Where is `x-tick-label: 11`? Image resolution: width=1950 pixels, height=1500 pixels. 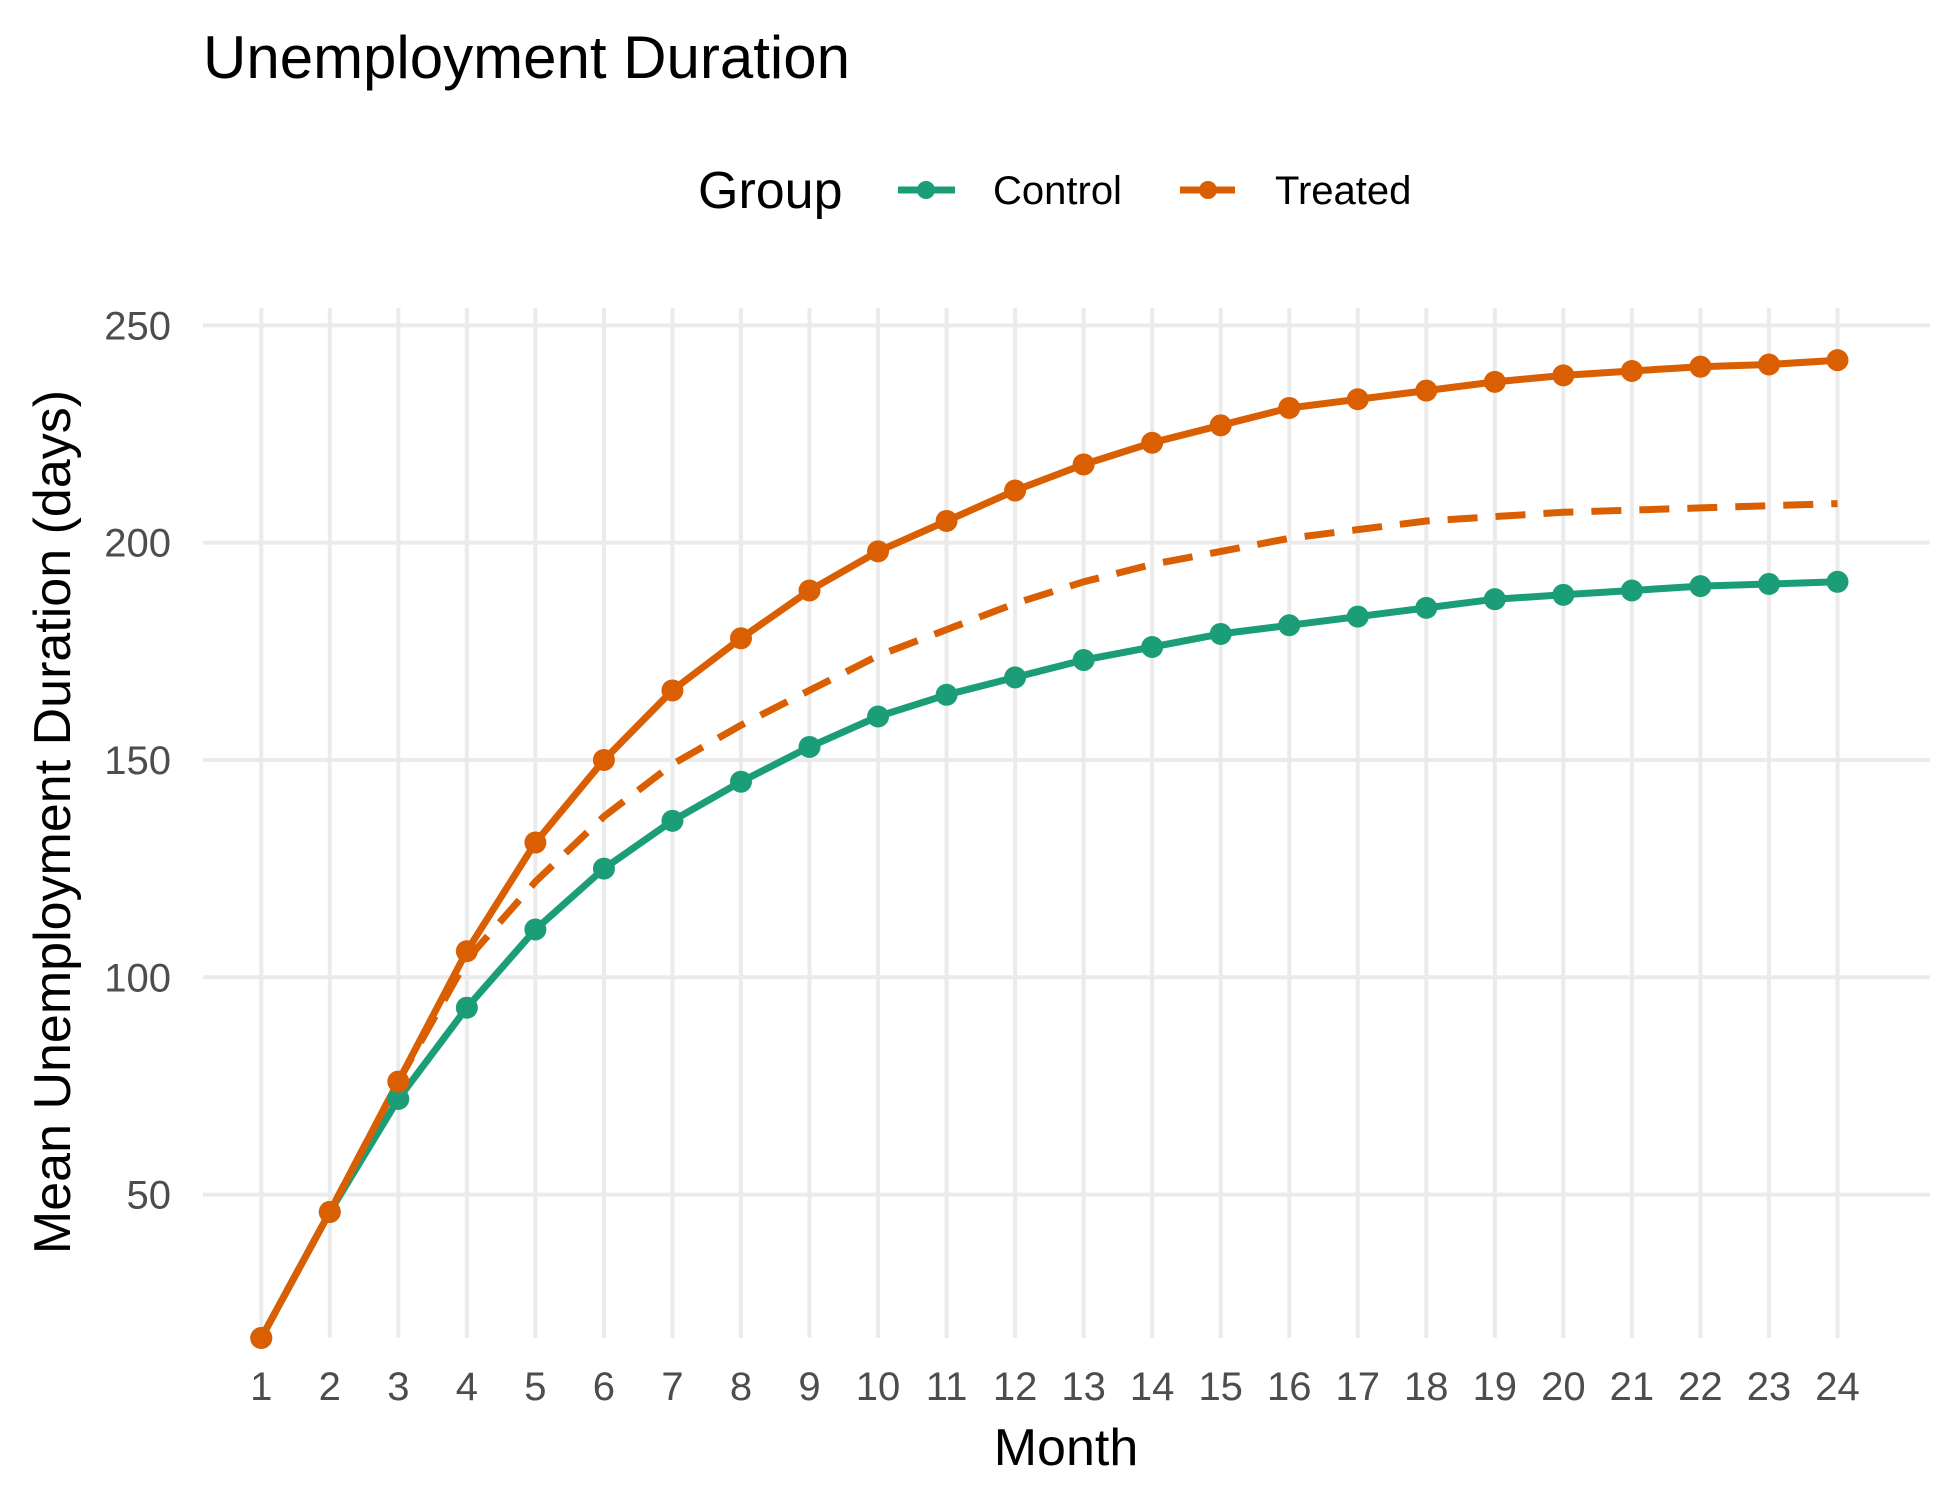
x-tick-label: 11 is located at coordinates (947, 1387).